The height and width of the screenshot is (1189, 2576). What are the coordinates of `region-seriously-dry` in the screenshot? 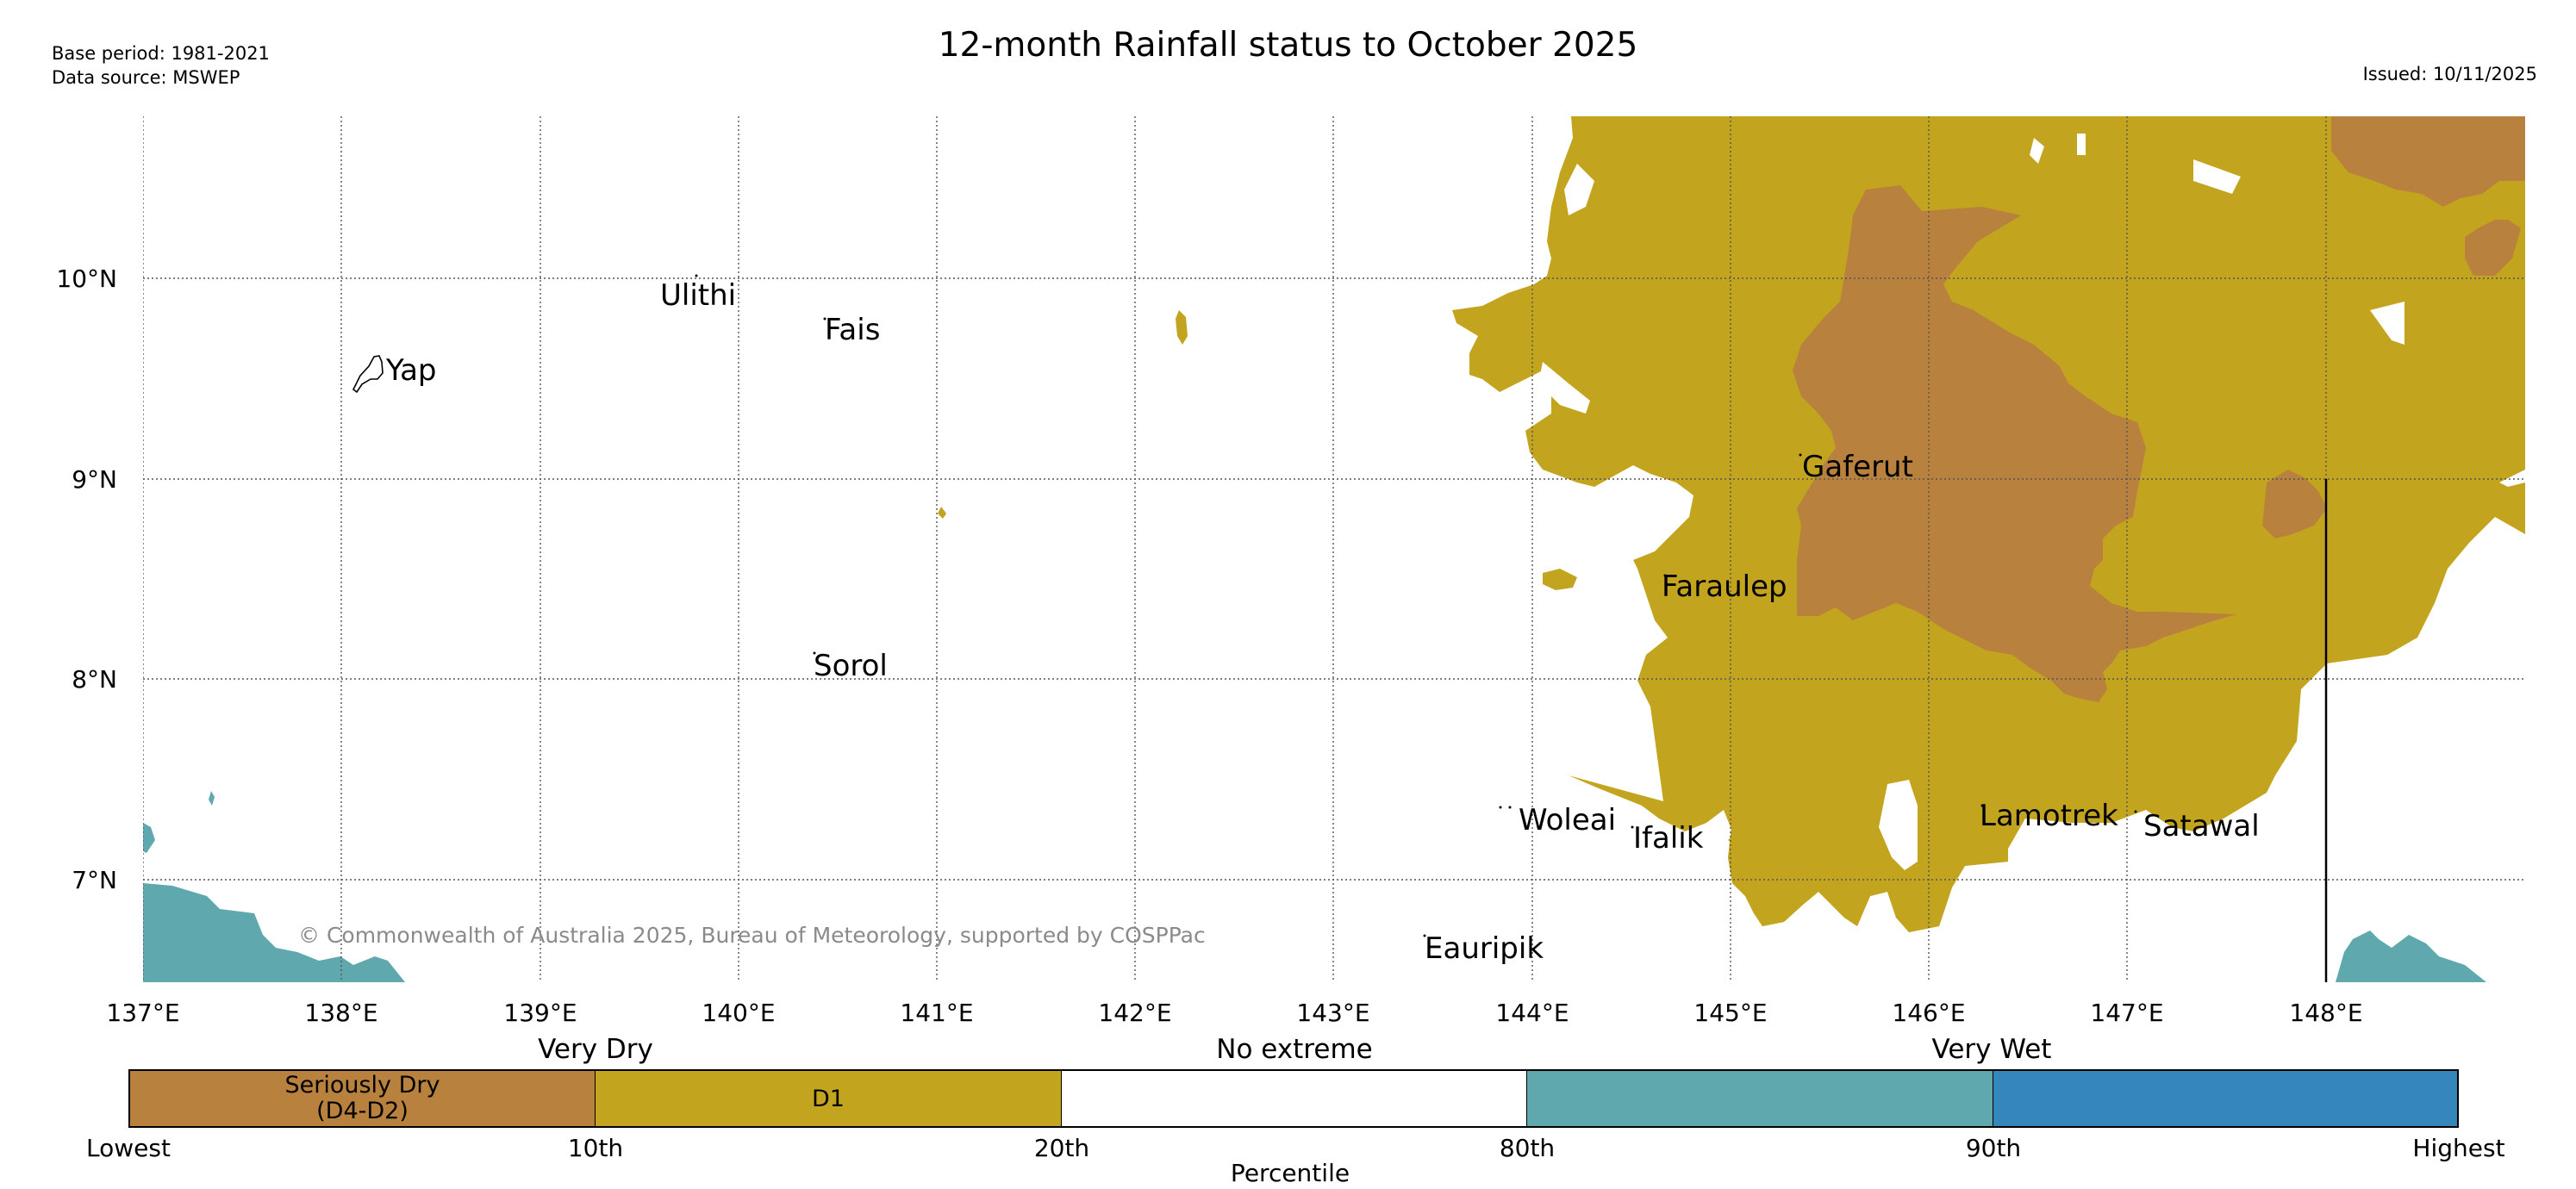 It's located at (2014, 443).